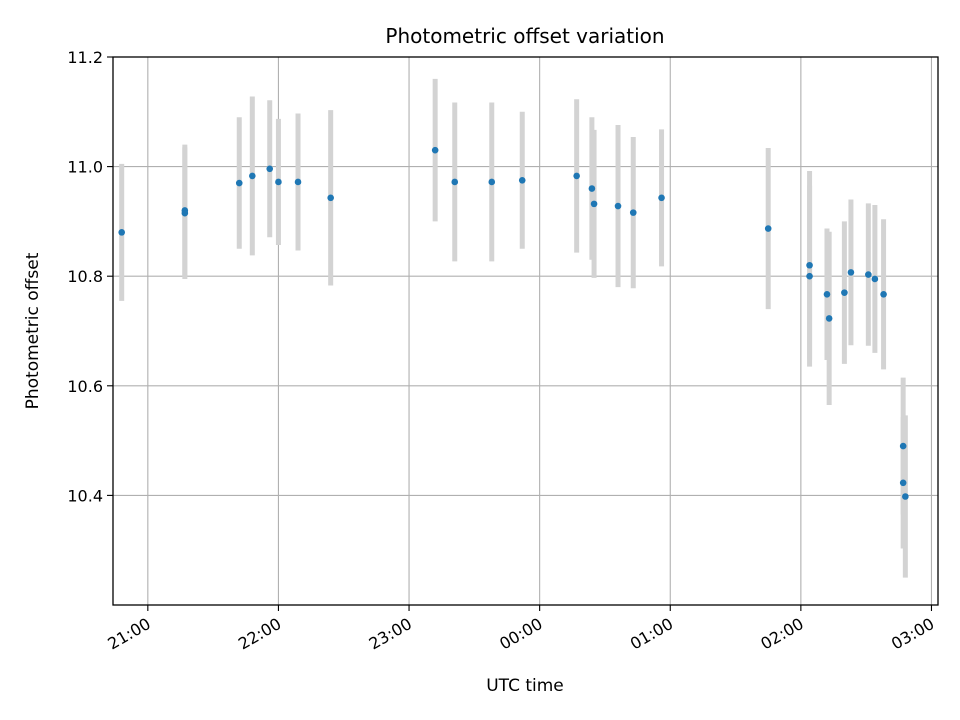 This screenshot has height=720, width=960. I want to click on y-axis-title: Photometric offset, so click(33, 330).